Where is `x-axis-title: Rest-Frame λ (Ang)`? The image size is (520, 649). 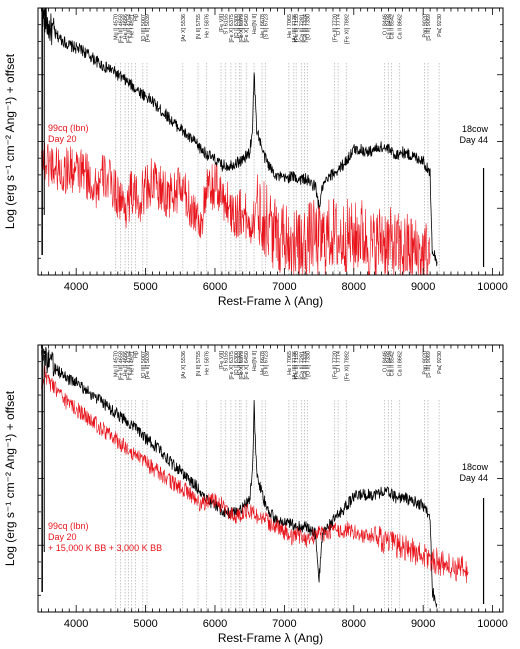 x-axis-title: Rest-Frame λ (Ang) is located at coordinates (270, 301).